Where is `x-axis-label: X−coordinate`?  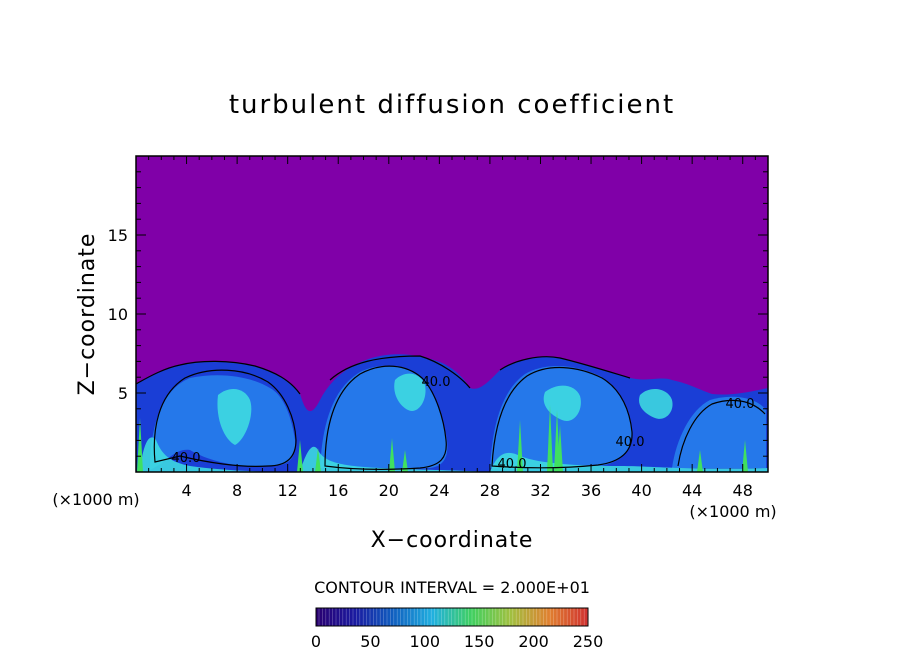 x-axis-label: X−coordinate is located at coordinates (452, 540).